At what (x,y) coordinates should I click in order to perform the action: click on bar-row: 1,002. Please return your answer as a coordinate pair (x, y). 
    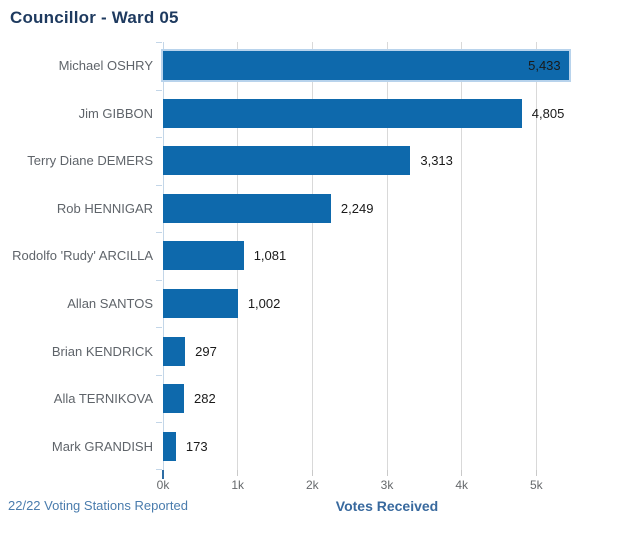
    Looking at the image, I should click on (387, 304).